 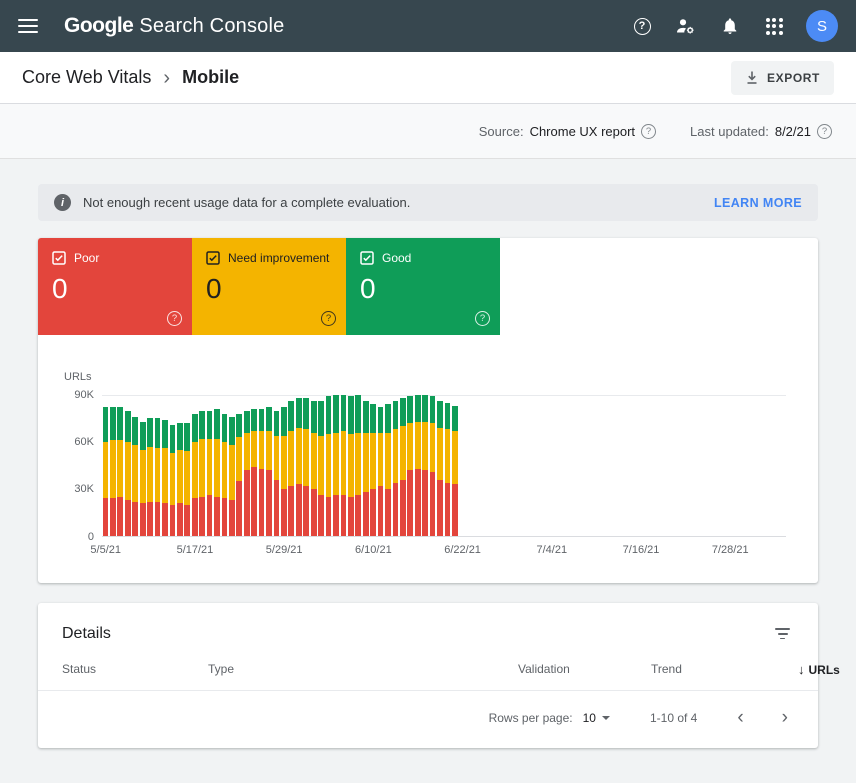 What do you see at coordinates (402, 467) in the screenshot?
I see `bar-6/14/21` at bounding box center [402, 467].